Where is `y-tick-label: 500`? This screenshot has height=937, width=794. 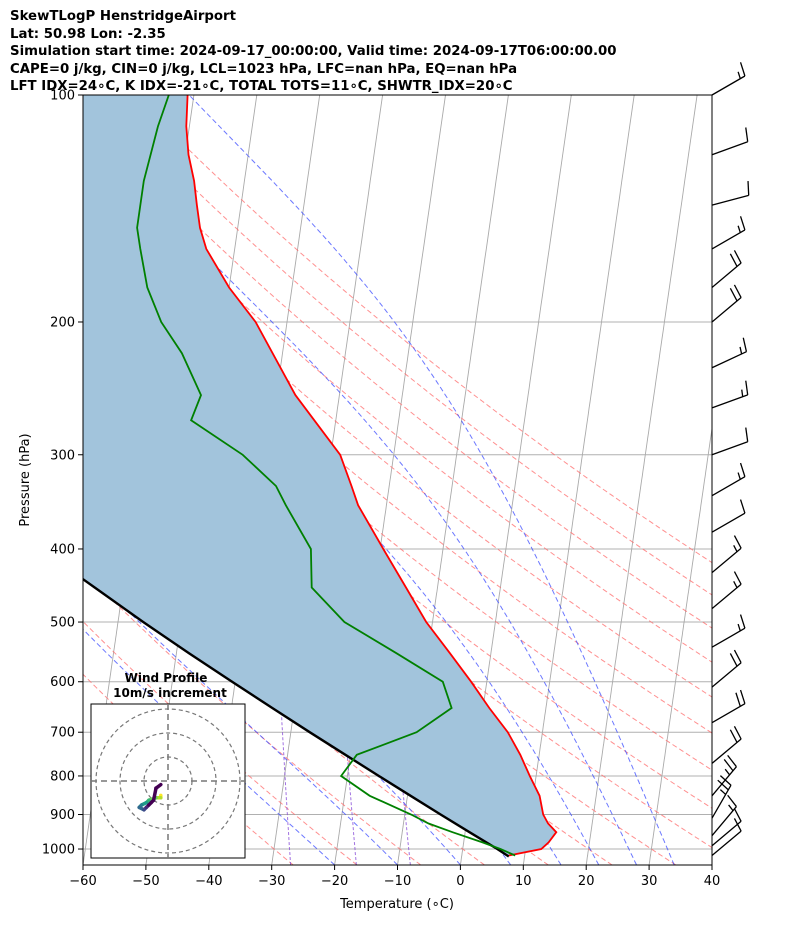 y-tick-label: 500 is located at coordinates (62, 623).